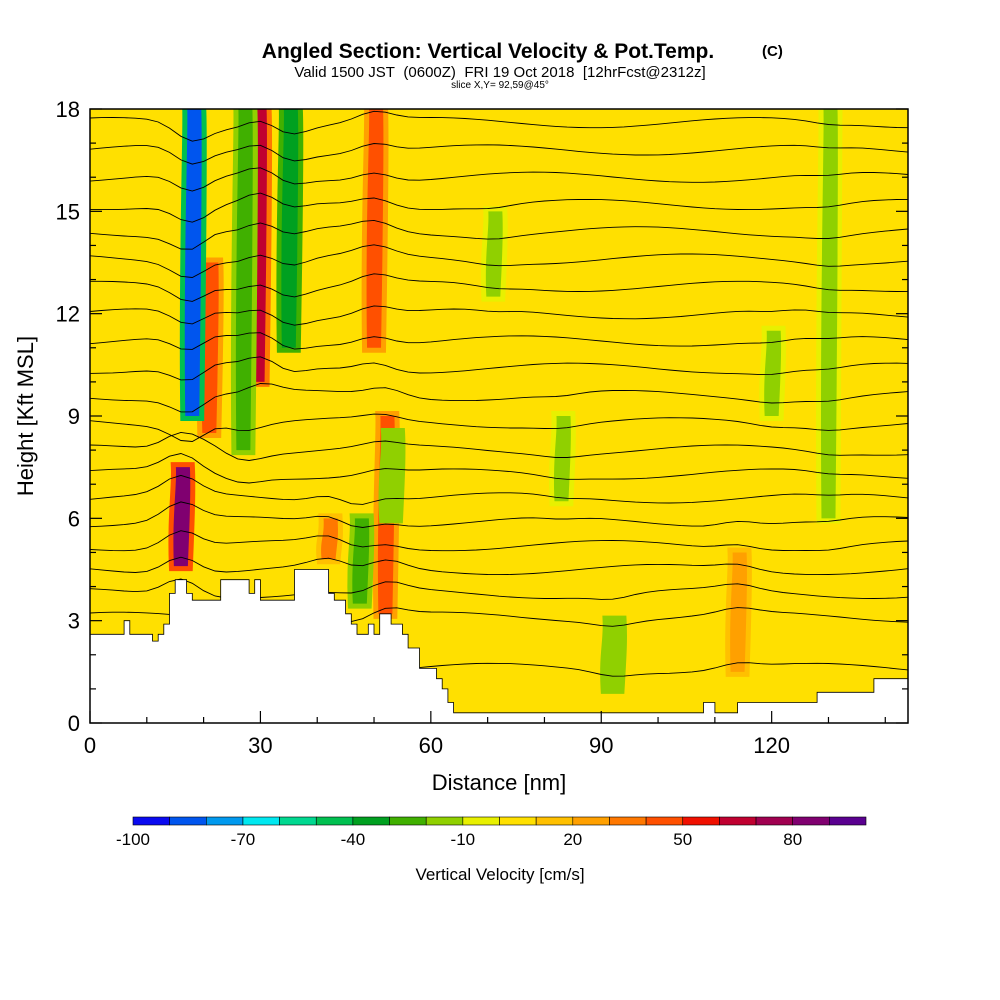 This screenshot has width=1000, height=1000. I want to click on x-tick-label: 90, so click(601, 745).